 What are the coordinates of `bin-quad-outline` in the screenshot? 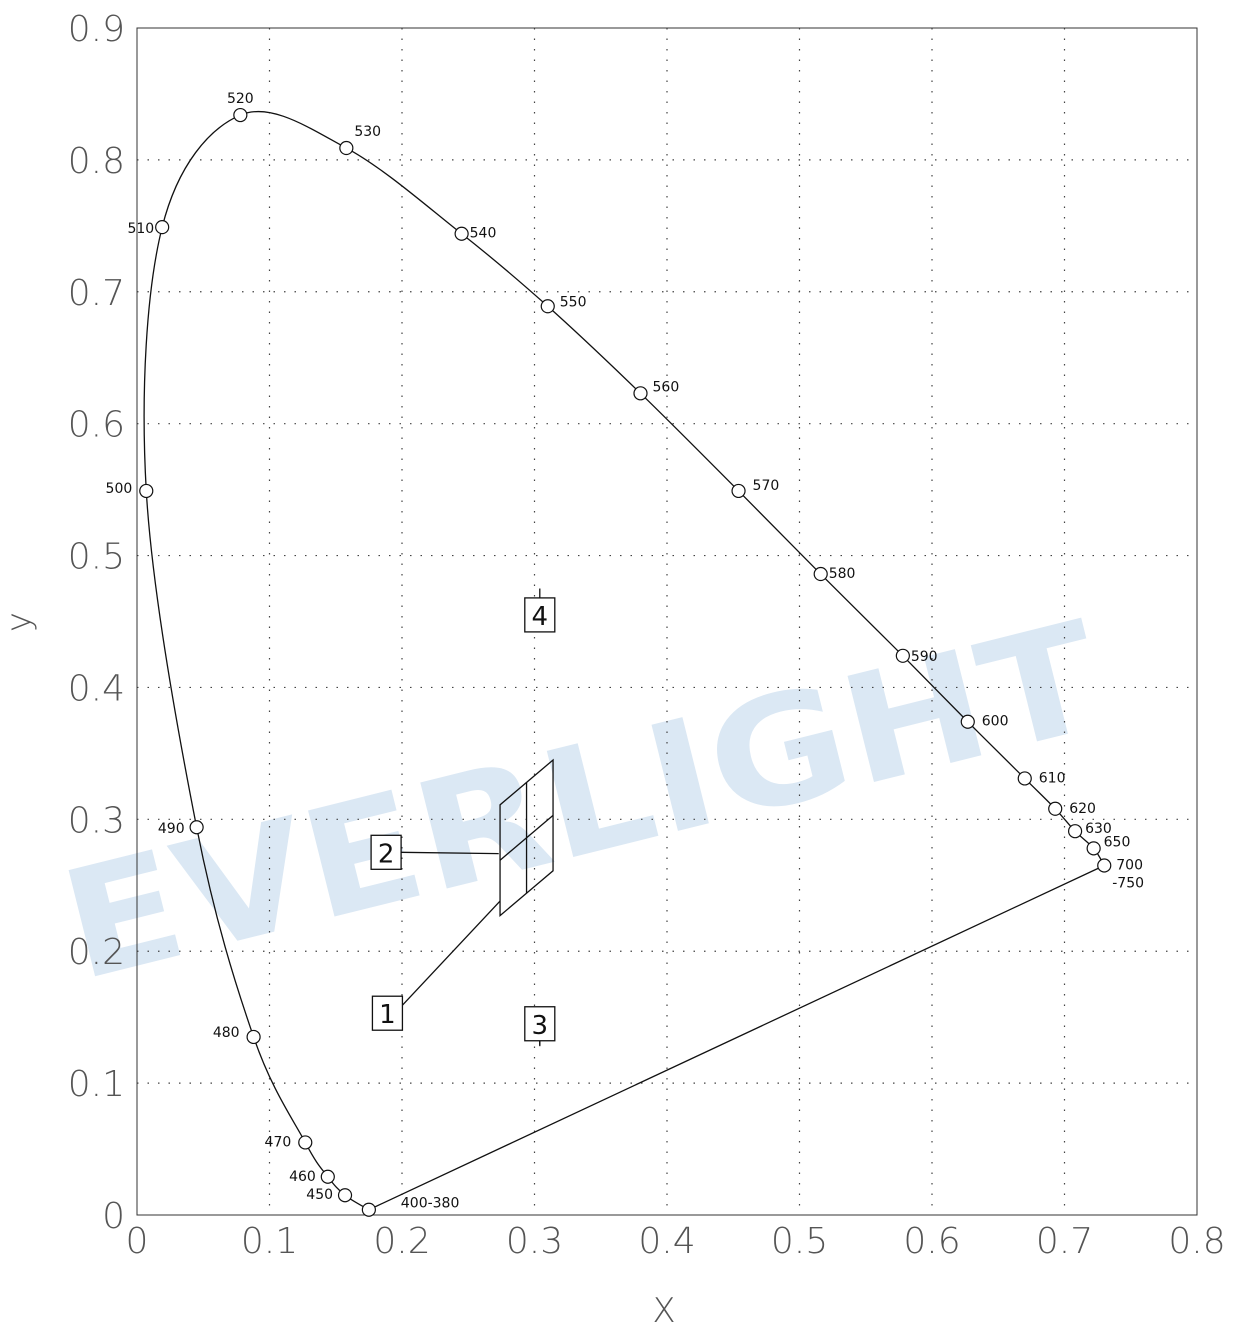 It's located at (526, 838).